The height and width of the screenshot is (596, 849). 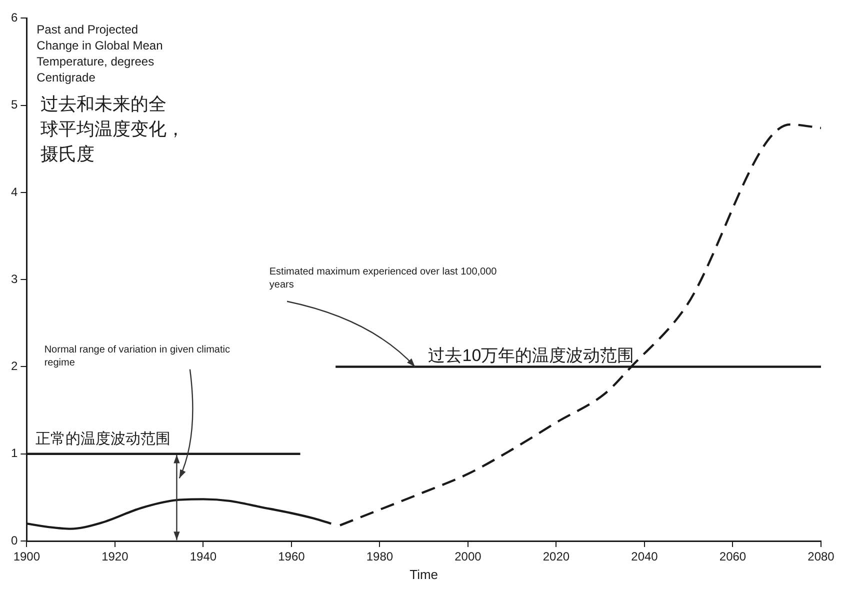 I want to click on x-tick-label: 2040, so click(x=644, y=557).